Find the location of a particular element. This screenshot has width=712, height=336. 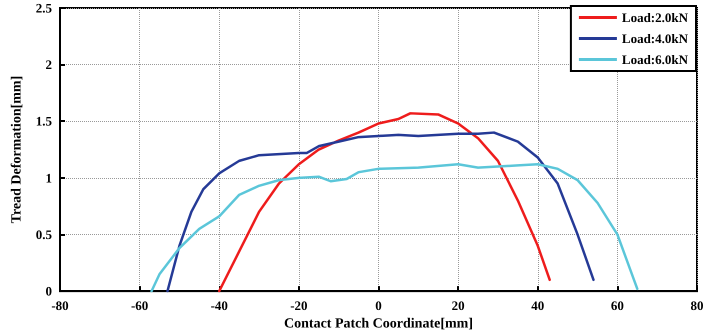

y-axis-title: Tread Deformation[mm] is located at coordinates (17, 150).